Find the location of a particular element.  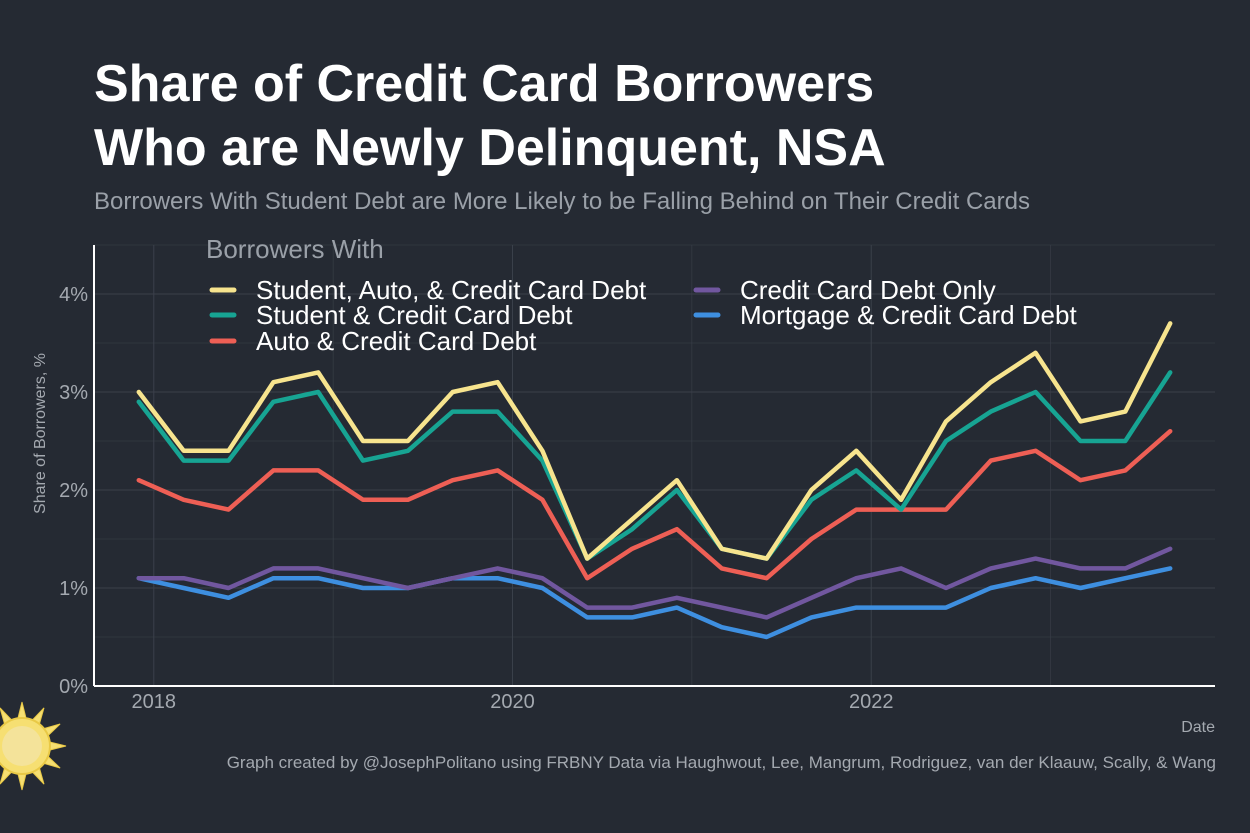

legend-label: Auto & Credit Card Debt is located at coordinates (396, 341).